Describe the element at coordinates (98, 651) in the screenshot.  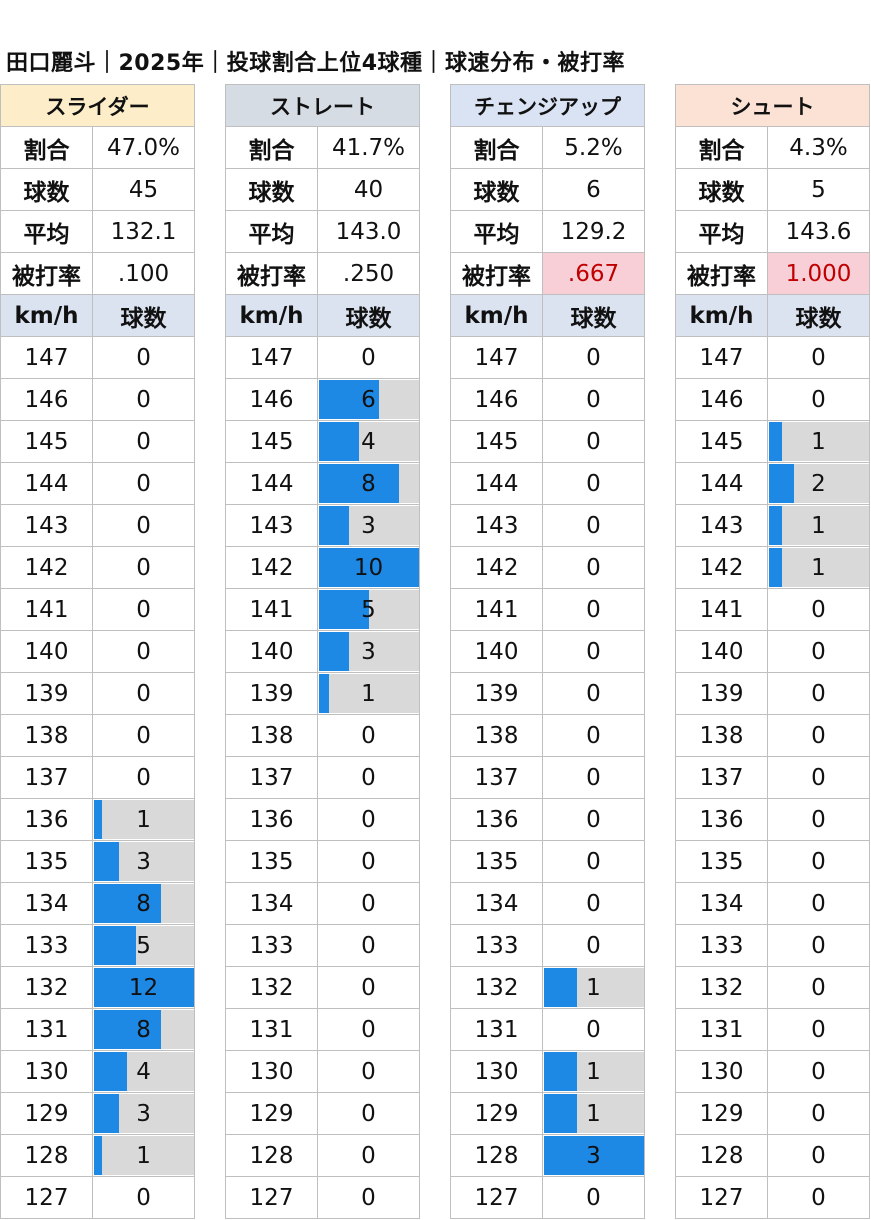
I see `distribution-row: 140 0` at that location.